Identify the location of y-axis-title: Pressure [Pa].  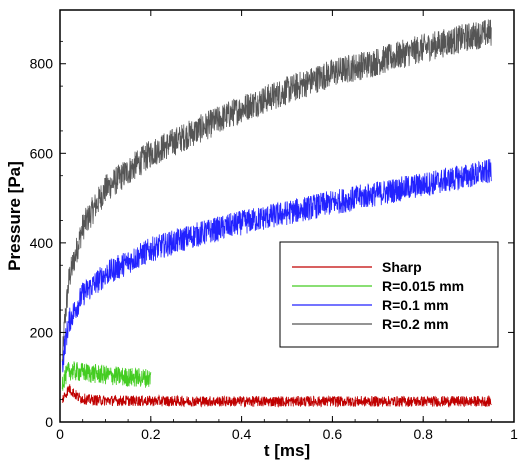
(14, 216).